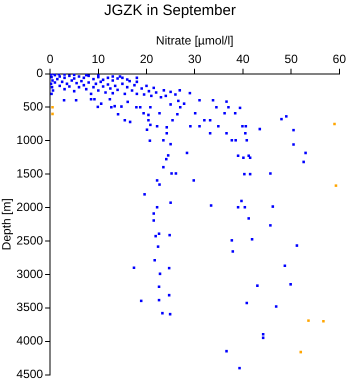 The width and height of the screenshot is (348, 384). I want to click on x-tick-label: 20, so click(147, 59).